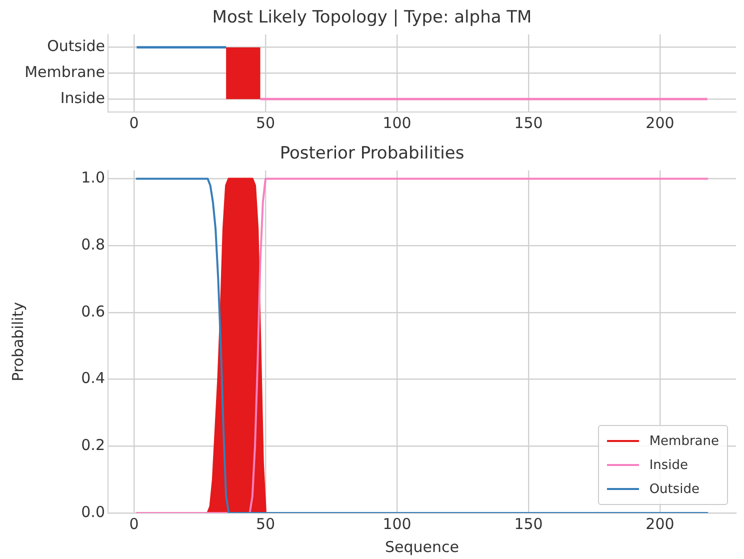 The height and width of the screenshot is (559, 744). What do you see at coordinates (17, 342) in the screenshot?
I see `y-axis-title: Probability` at bounding box center [17, 342].